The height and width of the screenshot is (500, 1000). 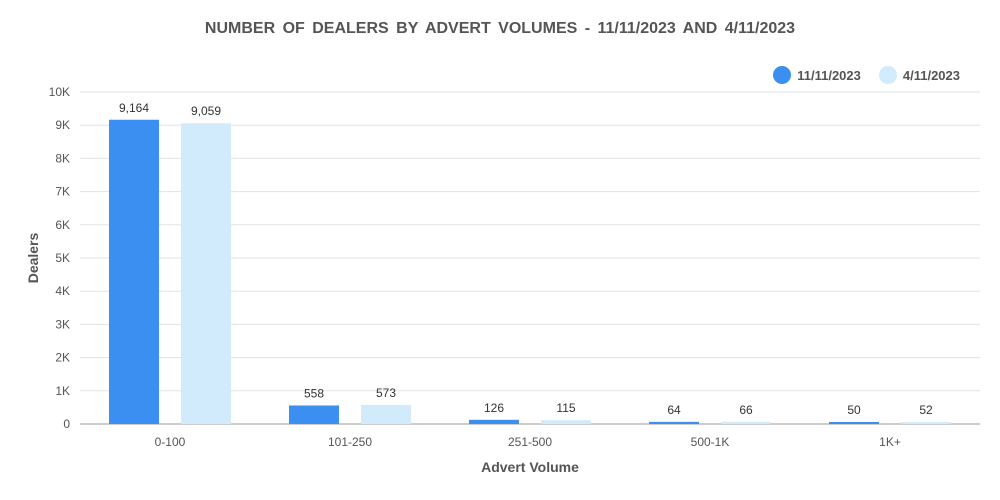 What do you see at coordinates (66, 424) in the screenshot?
I see `y-tick-label: 0` at bounding box center [66, 424].